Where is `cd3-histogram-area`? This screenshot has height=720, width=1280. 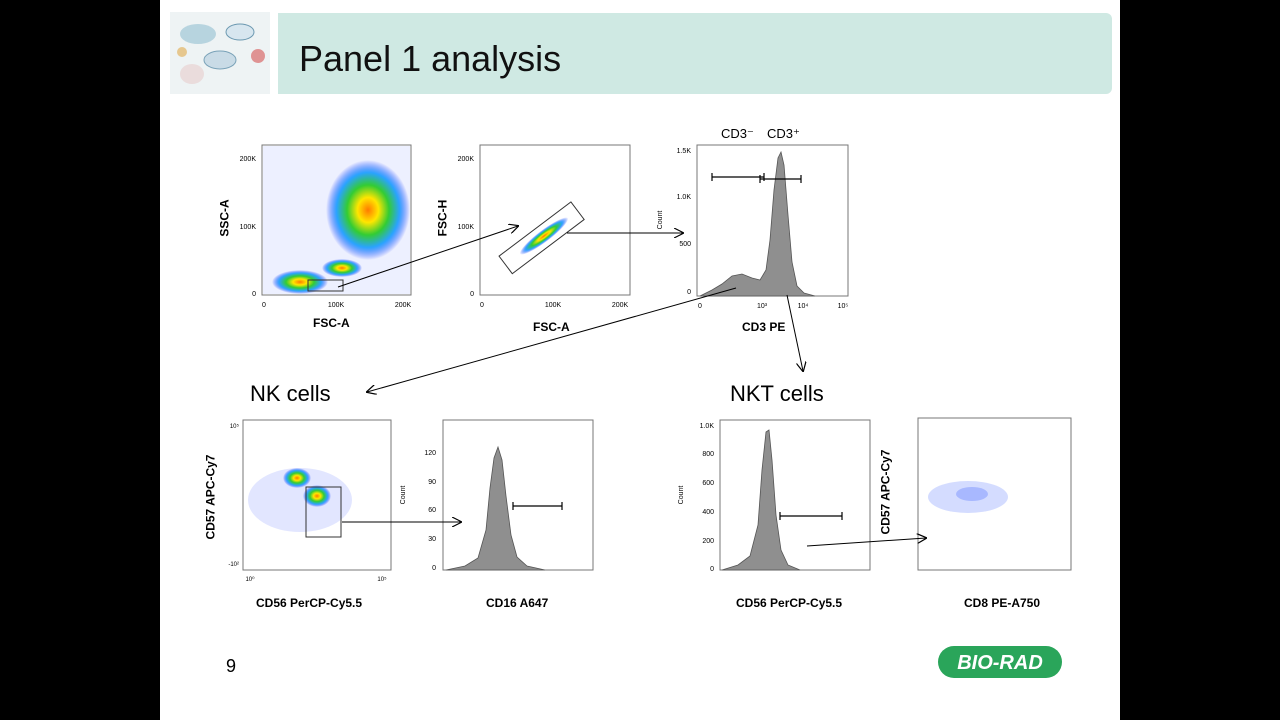
cd3-histogram-area is located at coordinates (757, 223).